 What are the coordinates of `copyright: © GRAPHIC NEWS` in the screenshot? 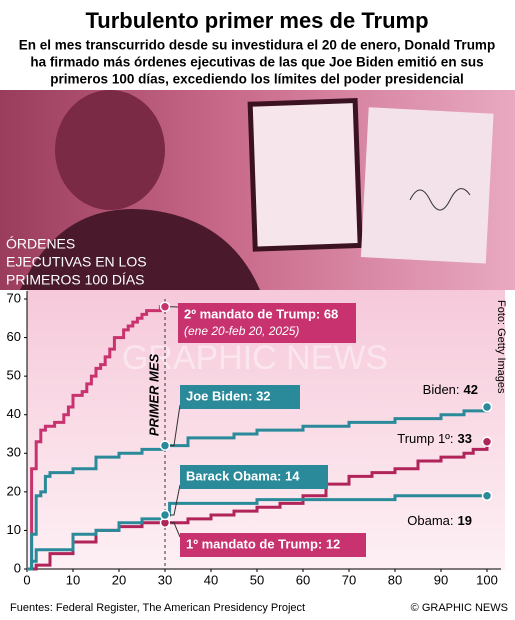 It's located at (459, 608).